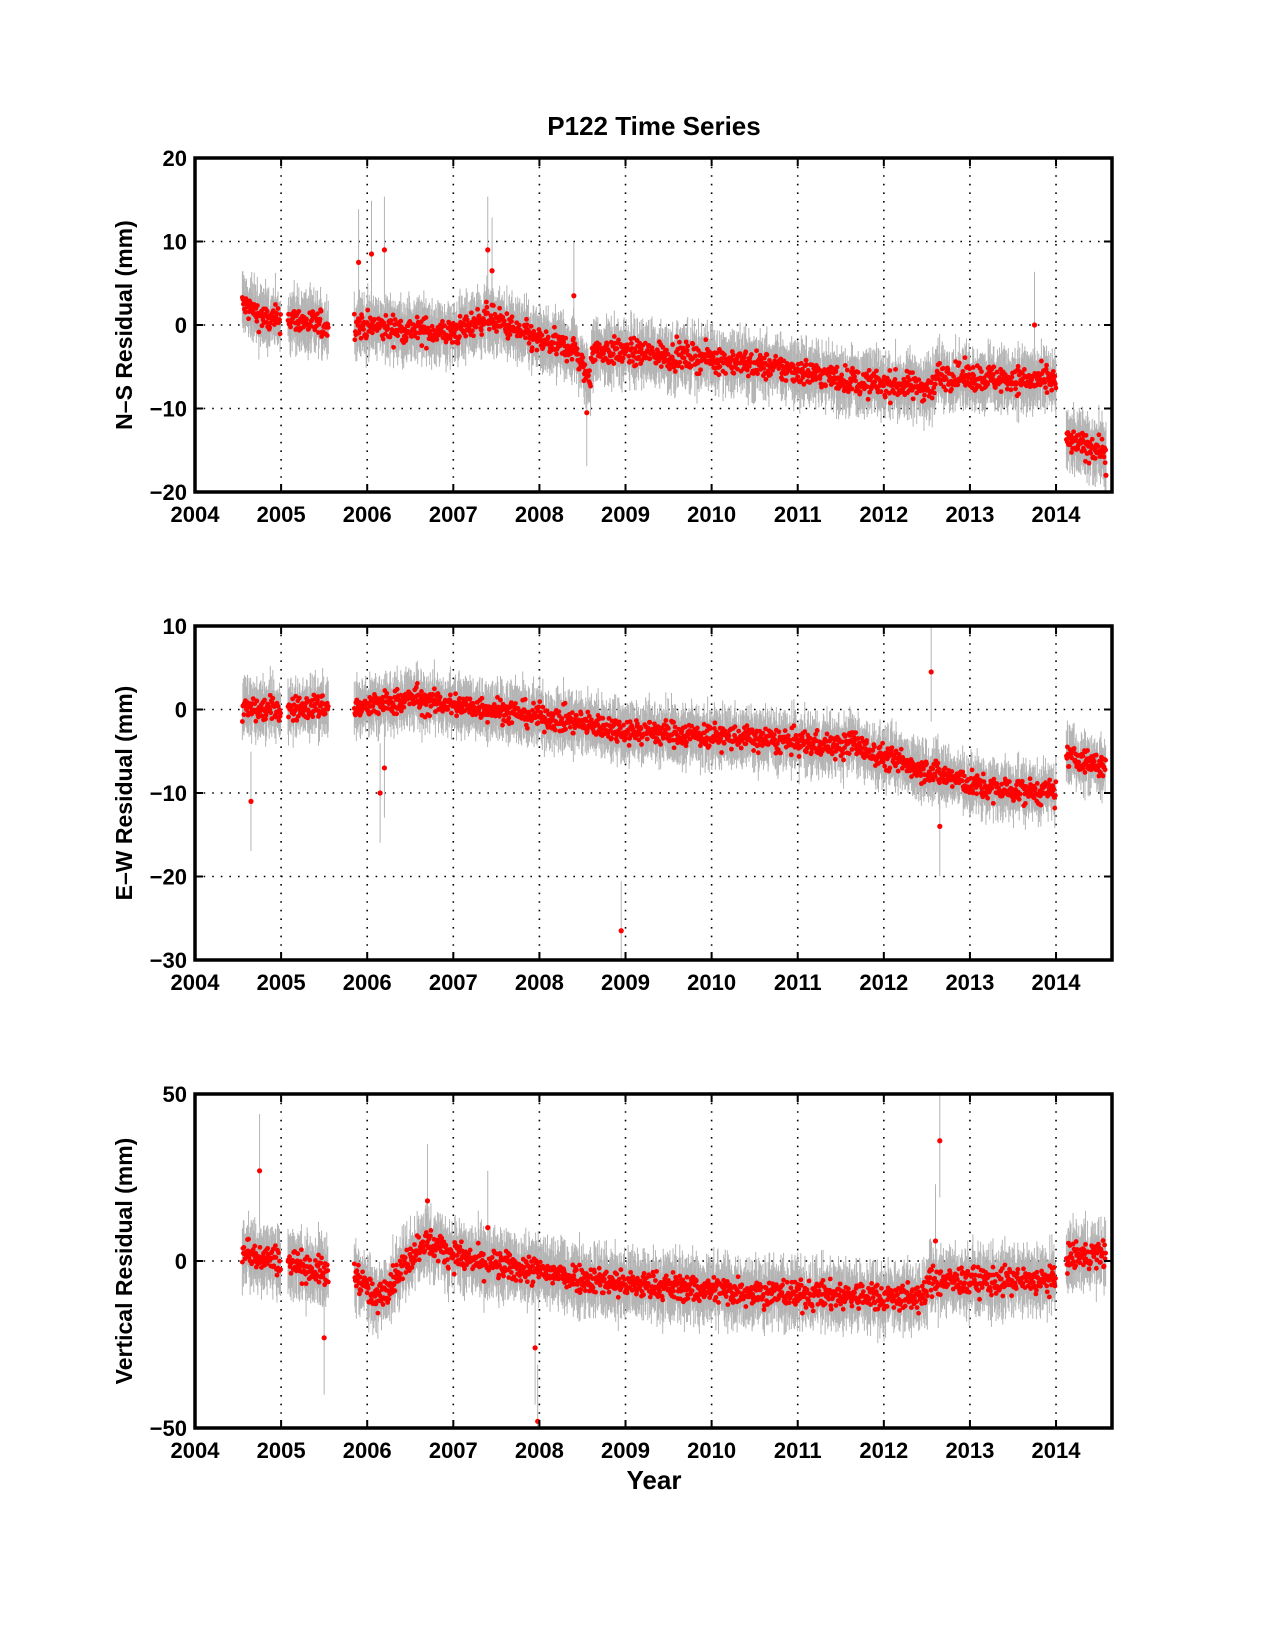 This screenshot has width=1275, height=1650. I want to click on axes-frame, so click(653, 325).